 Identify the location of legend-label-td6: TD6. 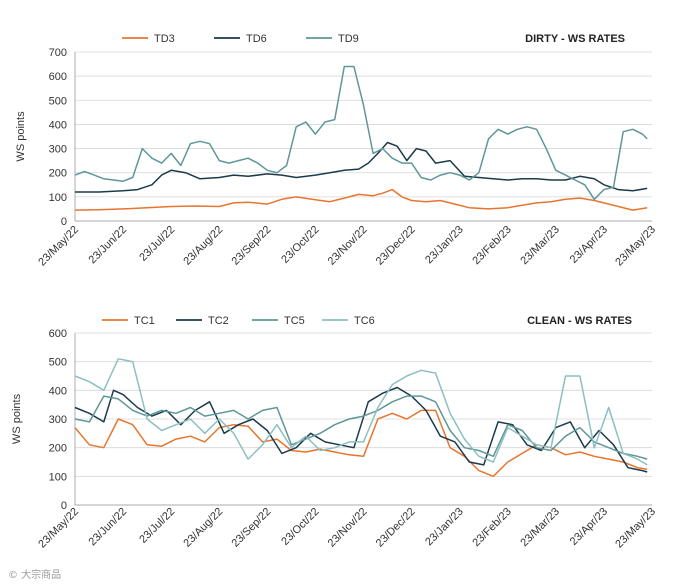
(256, 39).